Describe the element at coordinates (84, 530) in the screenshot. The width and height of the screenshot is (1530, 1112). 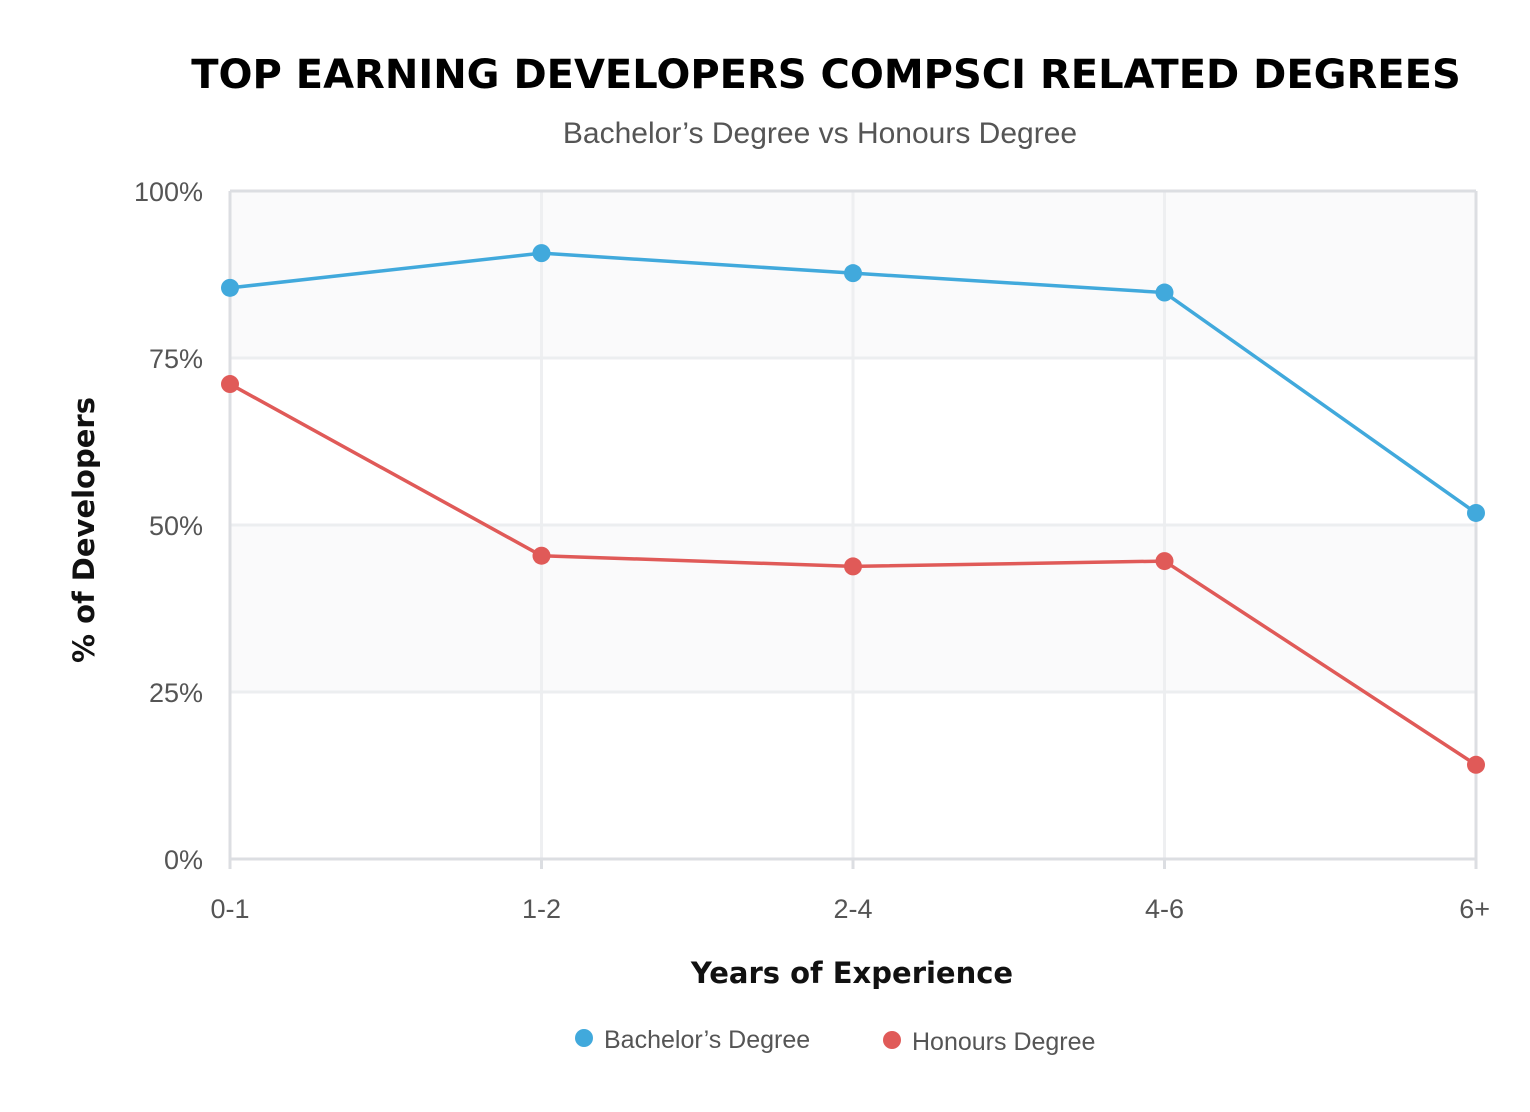
I see `y-axis-label: % of Developers` at that location.